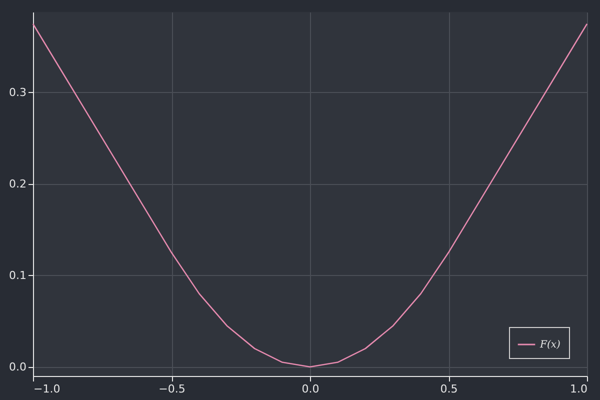 The height and width of the screenshot is (400, 600). I want to click on legend-label: F(x), so click(549, 345).